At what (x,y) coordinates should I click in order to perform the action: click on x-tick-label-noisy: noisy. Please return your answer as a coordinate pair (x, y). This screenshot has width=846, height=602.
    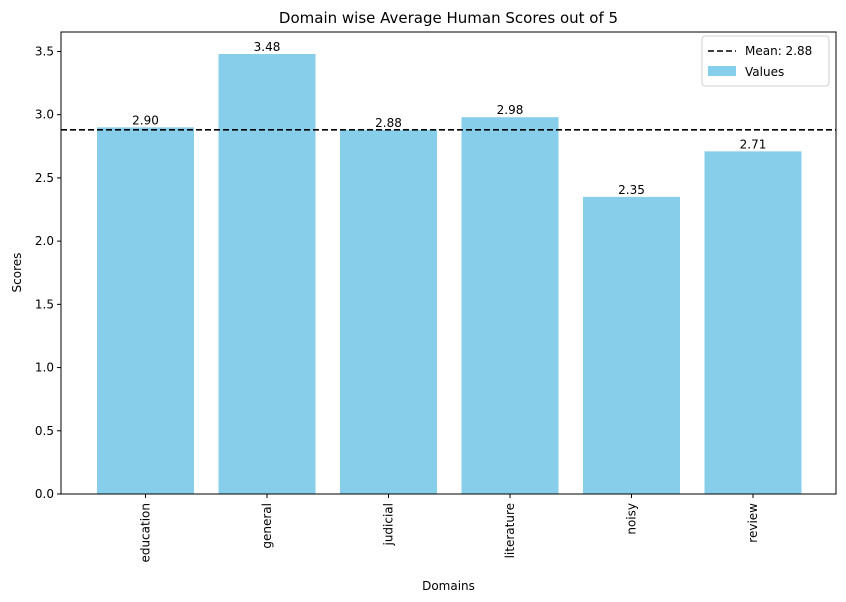
    Looking at the image, I should click on (632, 519).